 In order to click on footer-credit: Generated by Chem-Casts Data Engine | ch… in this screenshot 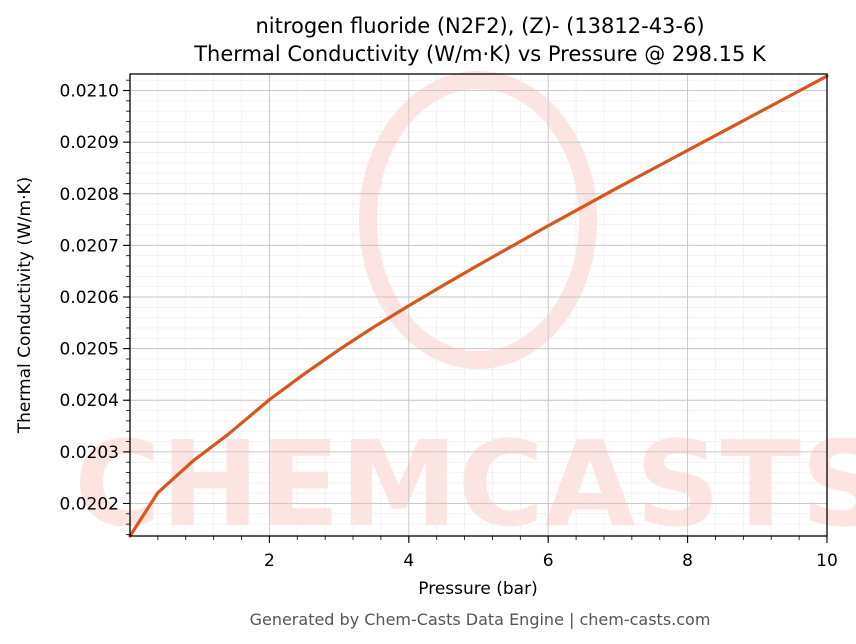, I will do `click(480, 619)`.